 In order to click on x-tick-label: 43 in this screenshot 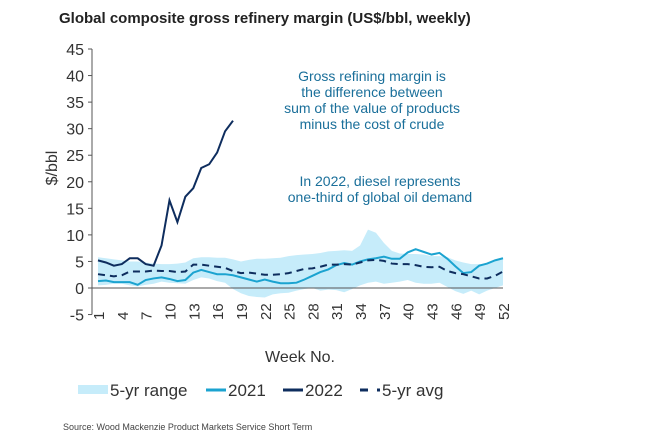, I will do `click(433, 311)`.